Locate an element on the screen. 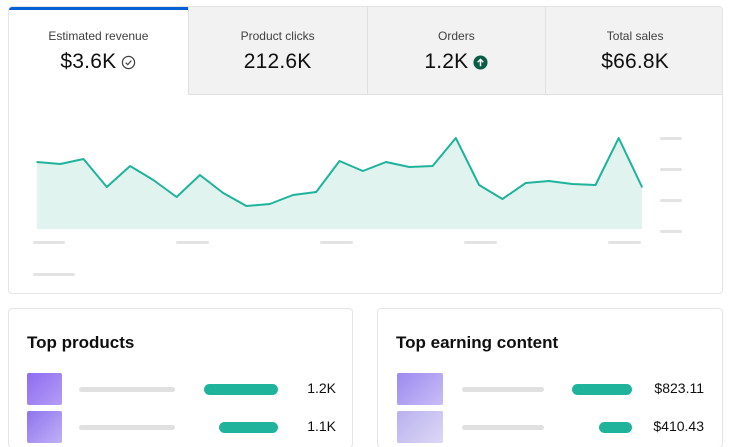 Image resolution: width=730 pixels, height=447 pixels. top-products-panel: Top products 1.2K 1.1K is located at coordinates (180, 377).